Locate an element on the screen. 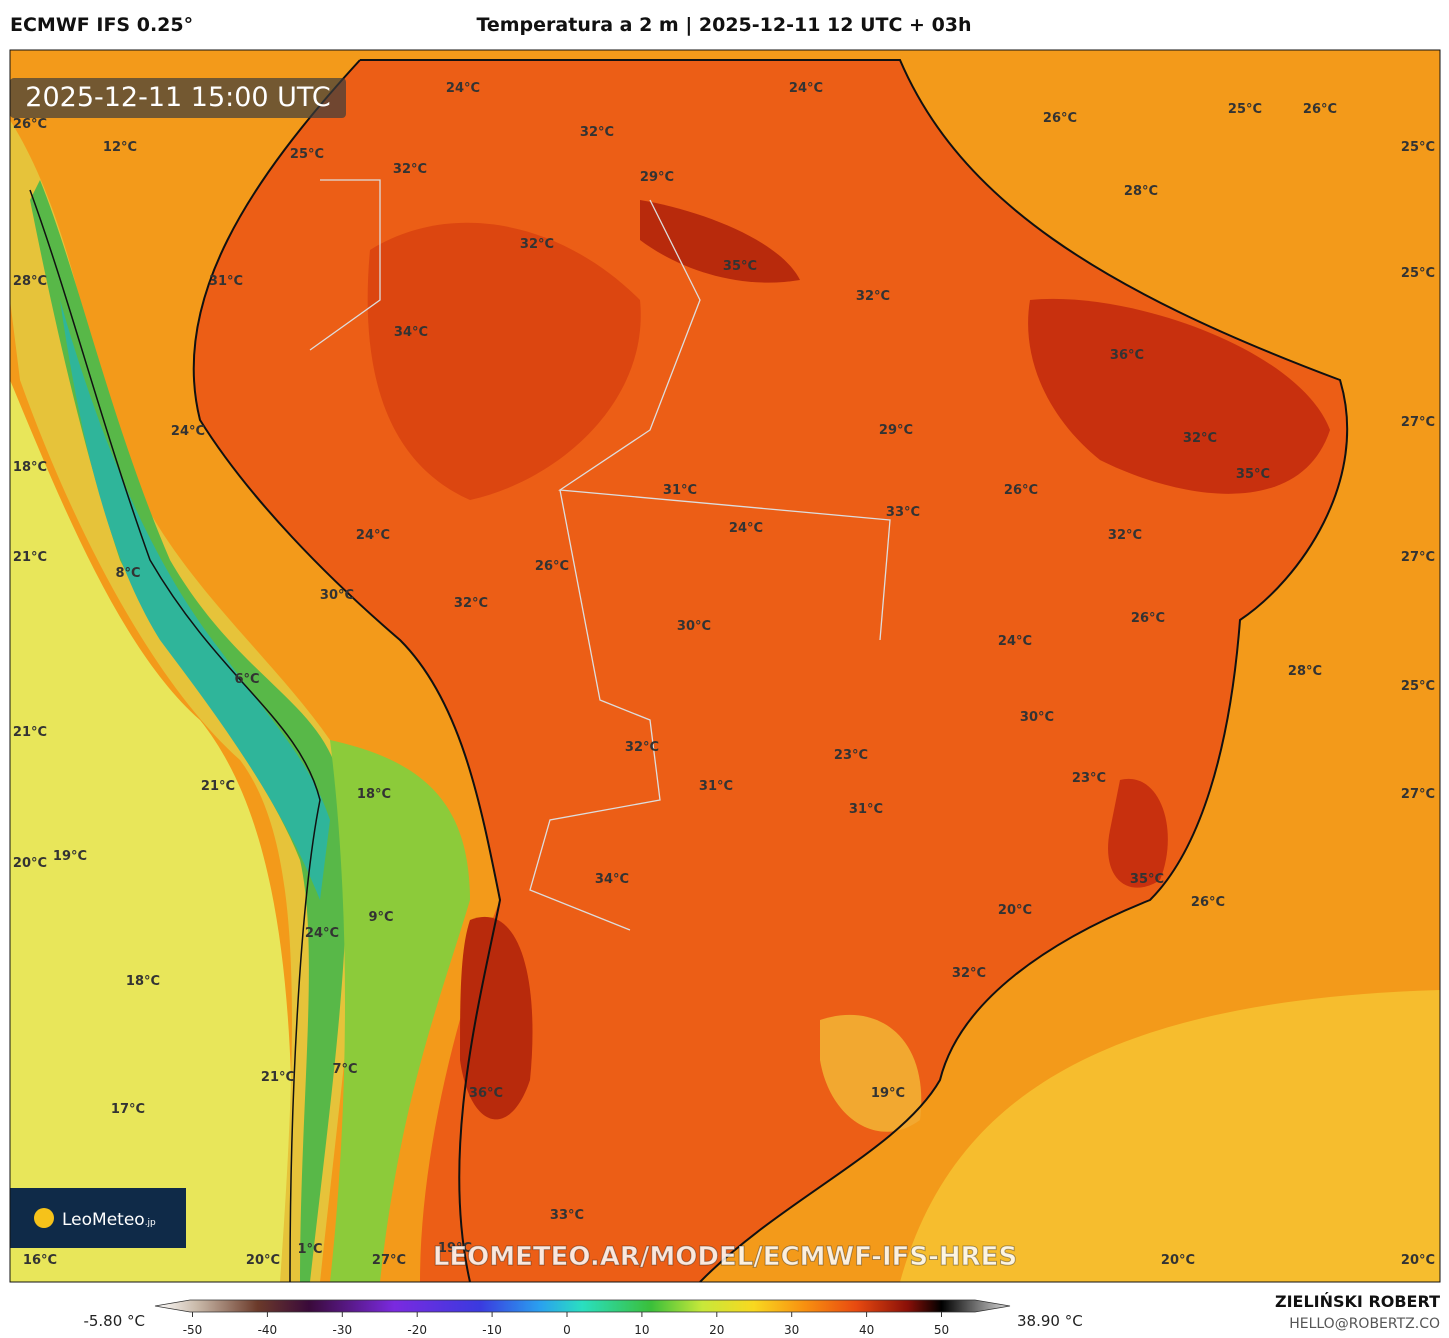  logo-name: LeoMeteo is located at coordinates (103, 1220).